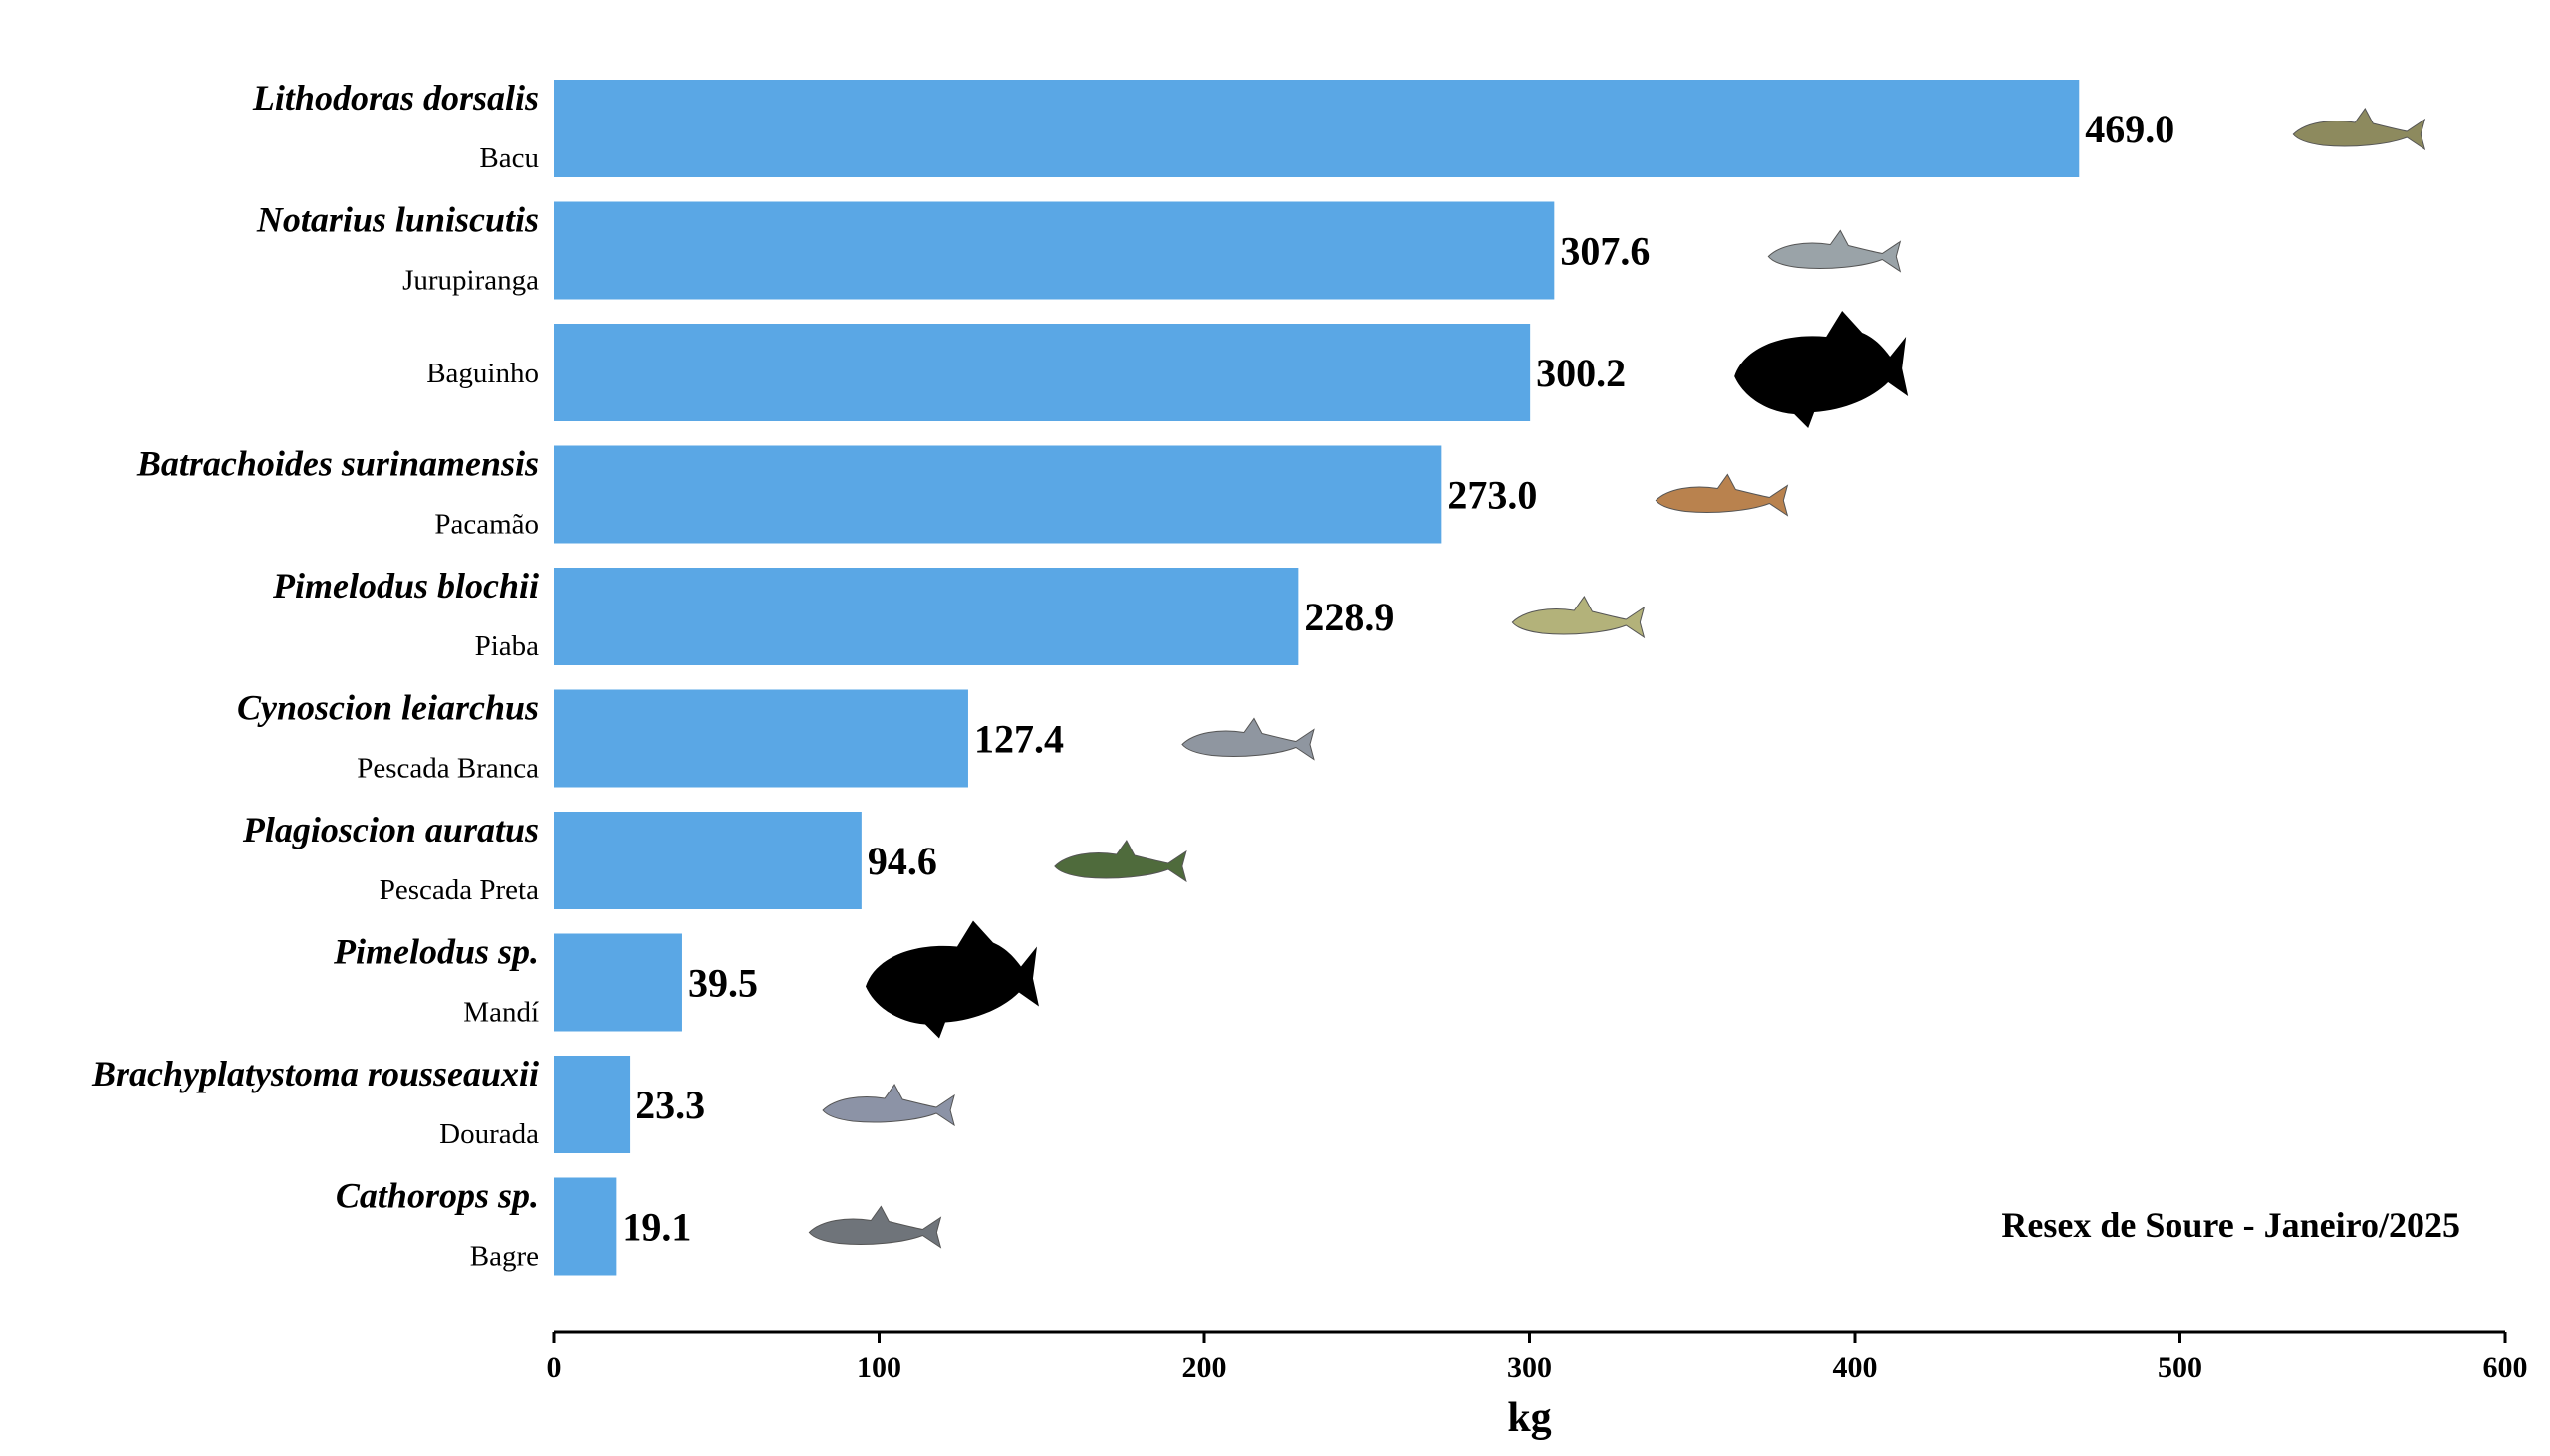 This screenshot has height=1456, width=2550. Describe the element at coordinates (390, 829) in the screenshot. I see `category-scientific-name: Plagioscion auratus` at that location.